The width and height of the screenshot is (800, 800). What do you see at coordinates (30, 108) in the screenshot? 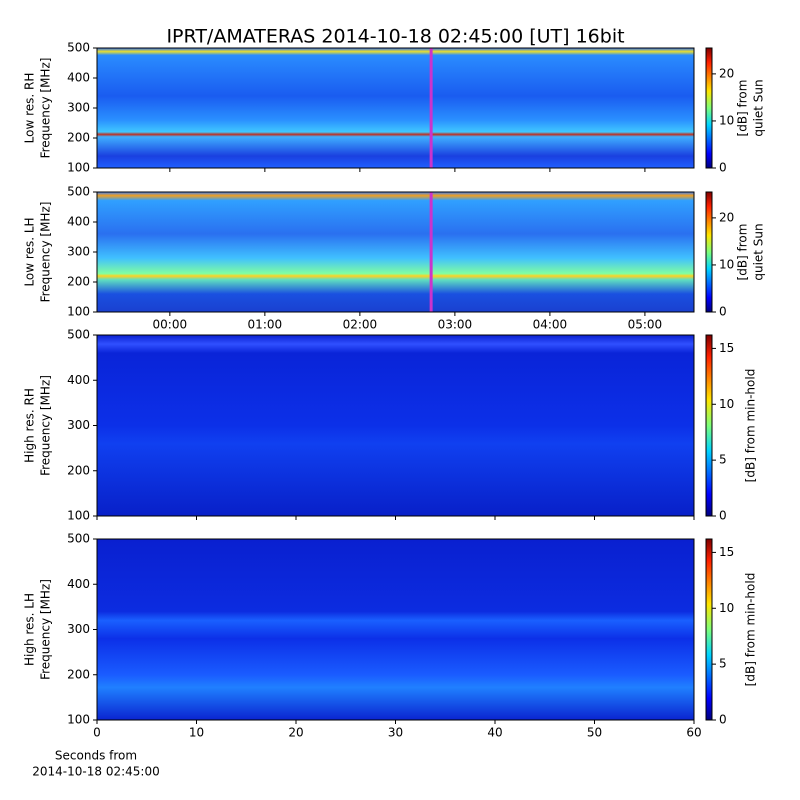
I see `y-axis-label: Low res. RH` at bounding box center [30, 108].